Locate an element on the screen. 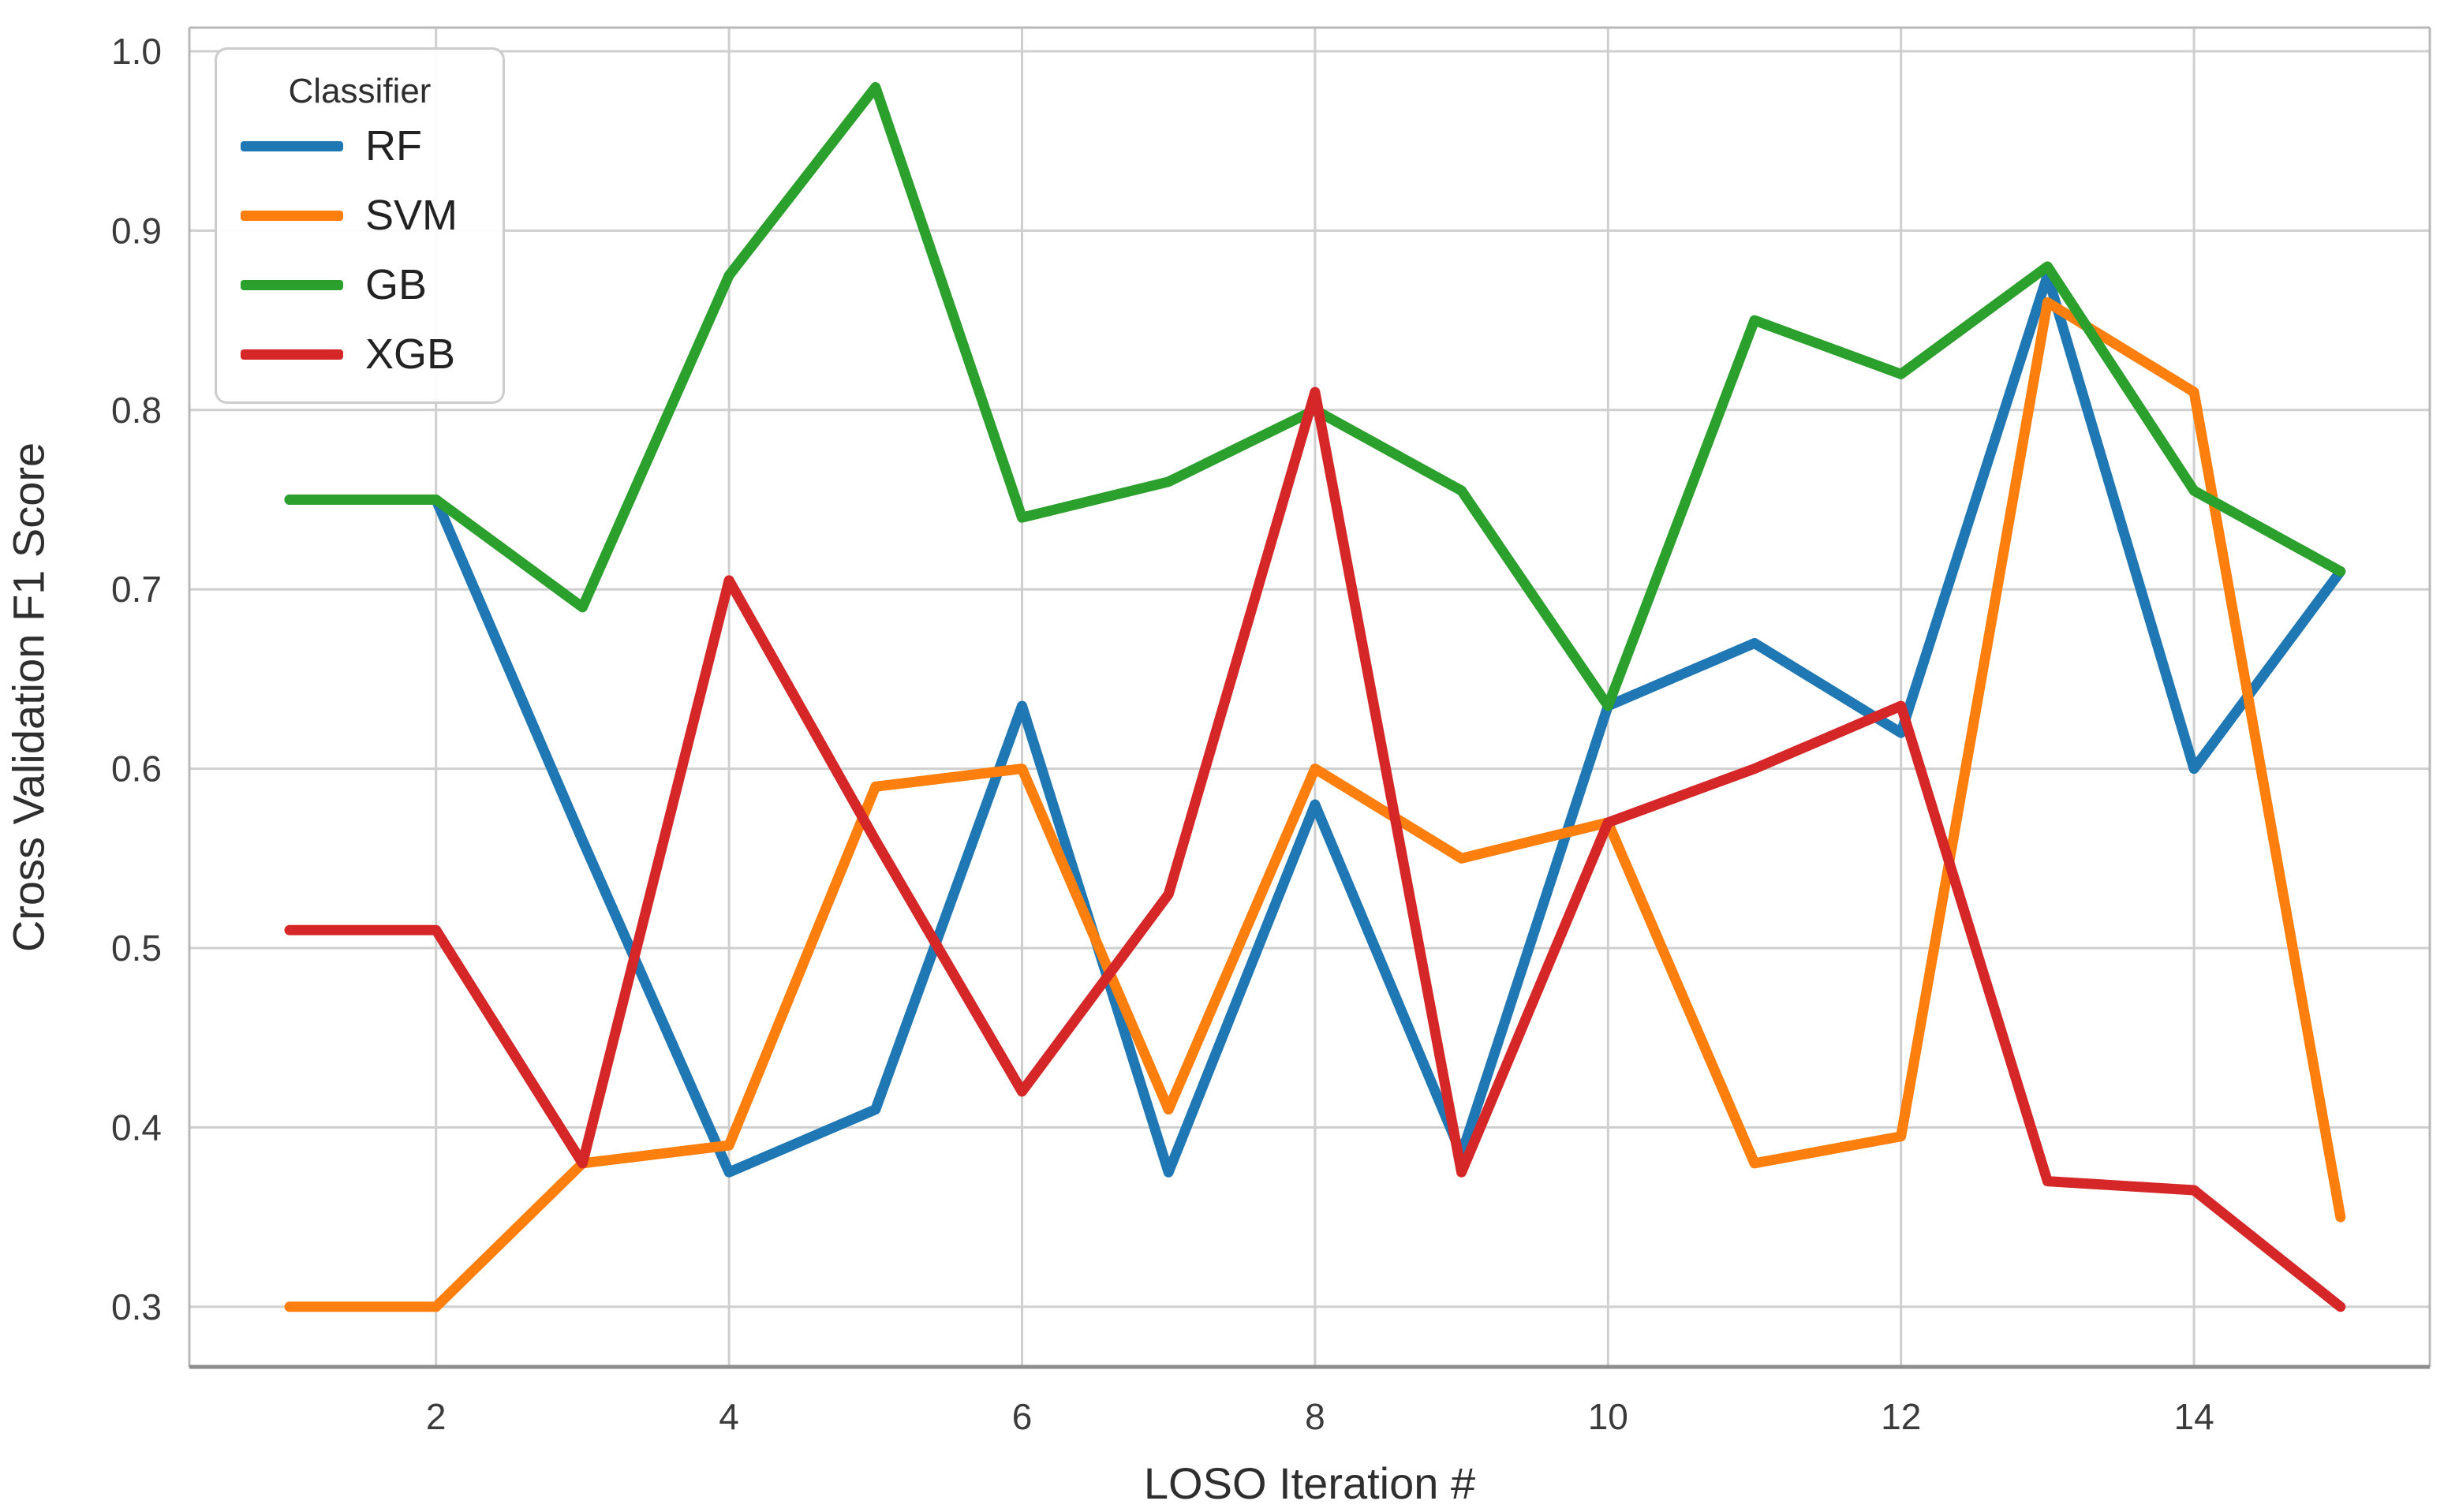 This screenshot has height=1512, width=2459. y-tick-label: 0.8 is located at coordinates (136, 410).